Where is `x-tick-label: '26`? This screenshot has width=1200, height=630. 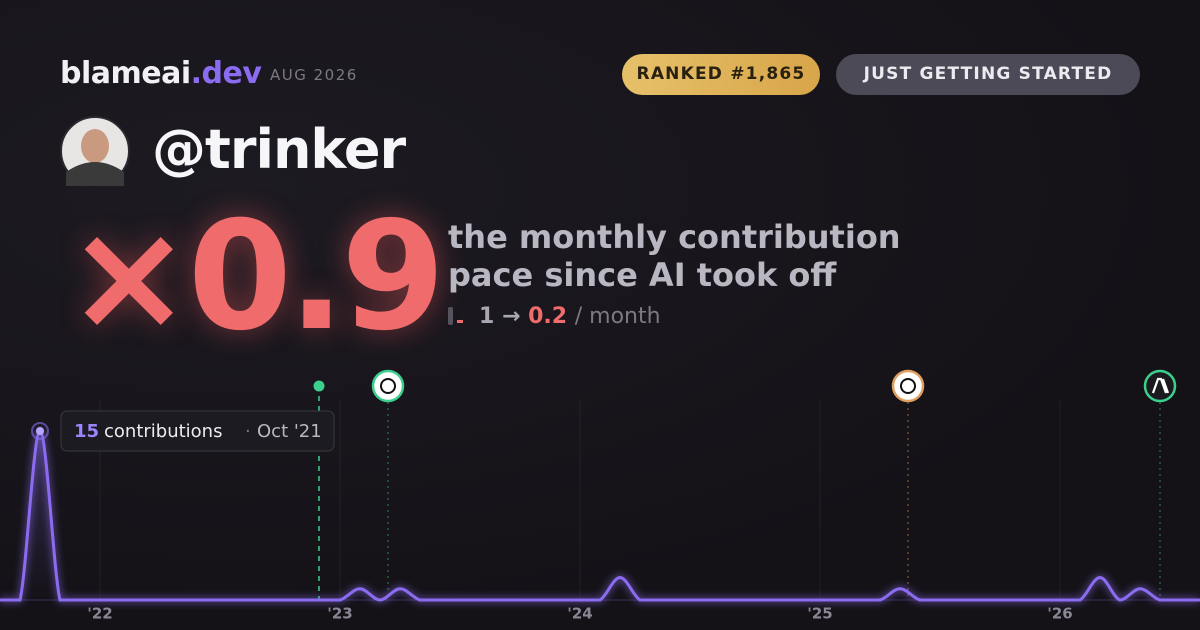 x-tick-label: '26 is located at coordinates (1059, 614).